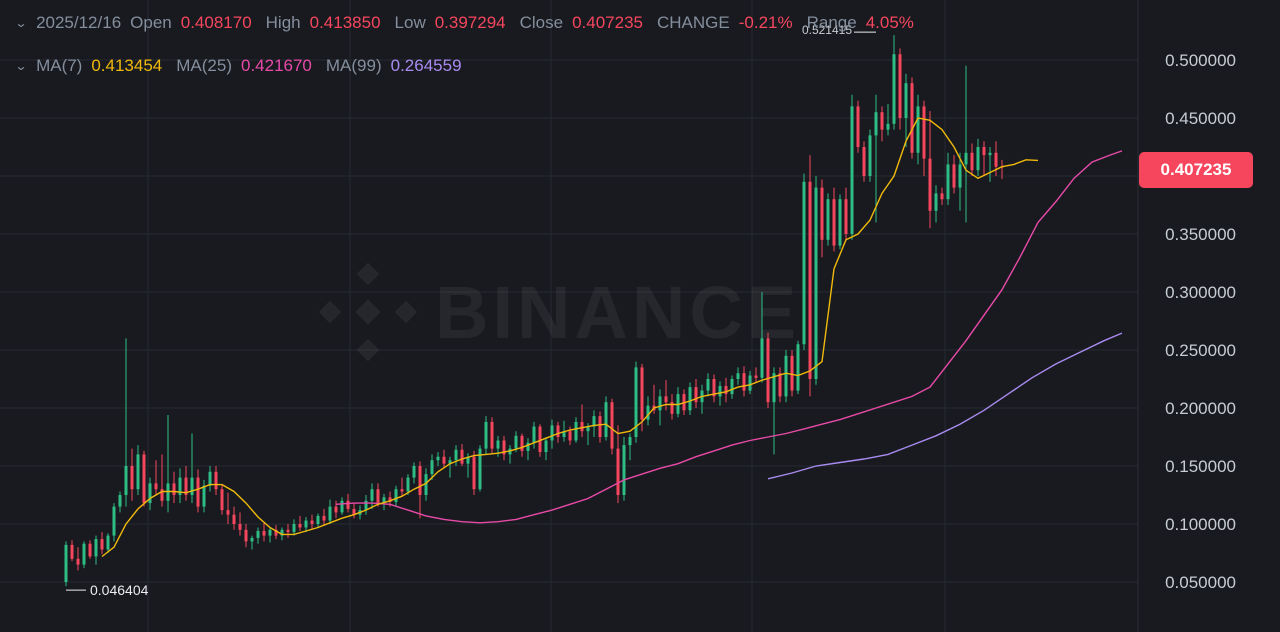  I want to click on last-price-tag: 0.407235, so click(1196, 170).